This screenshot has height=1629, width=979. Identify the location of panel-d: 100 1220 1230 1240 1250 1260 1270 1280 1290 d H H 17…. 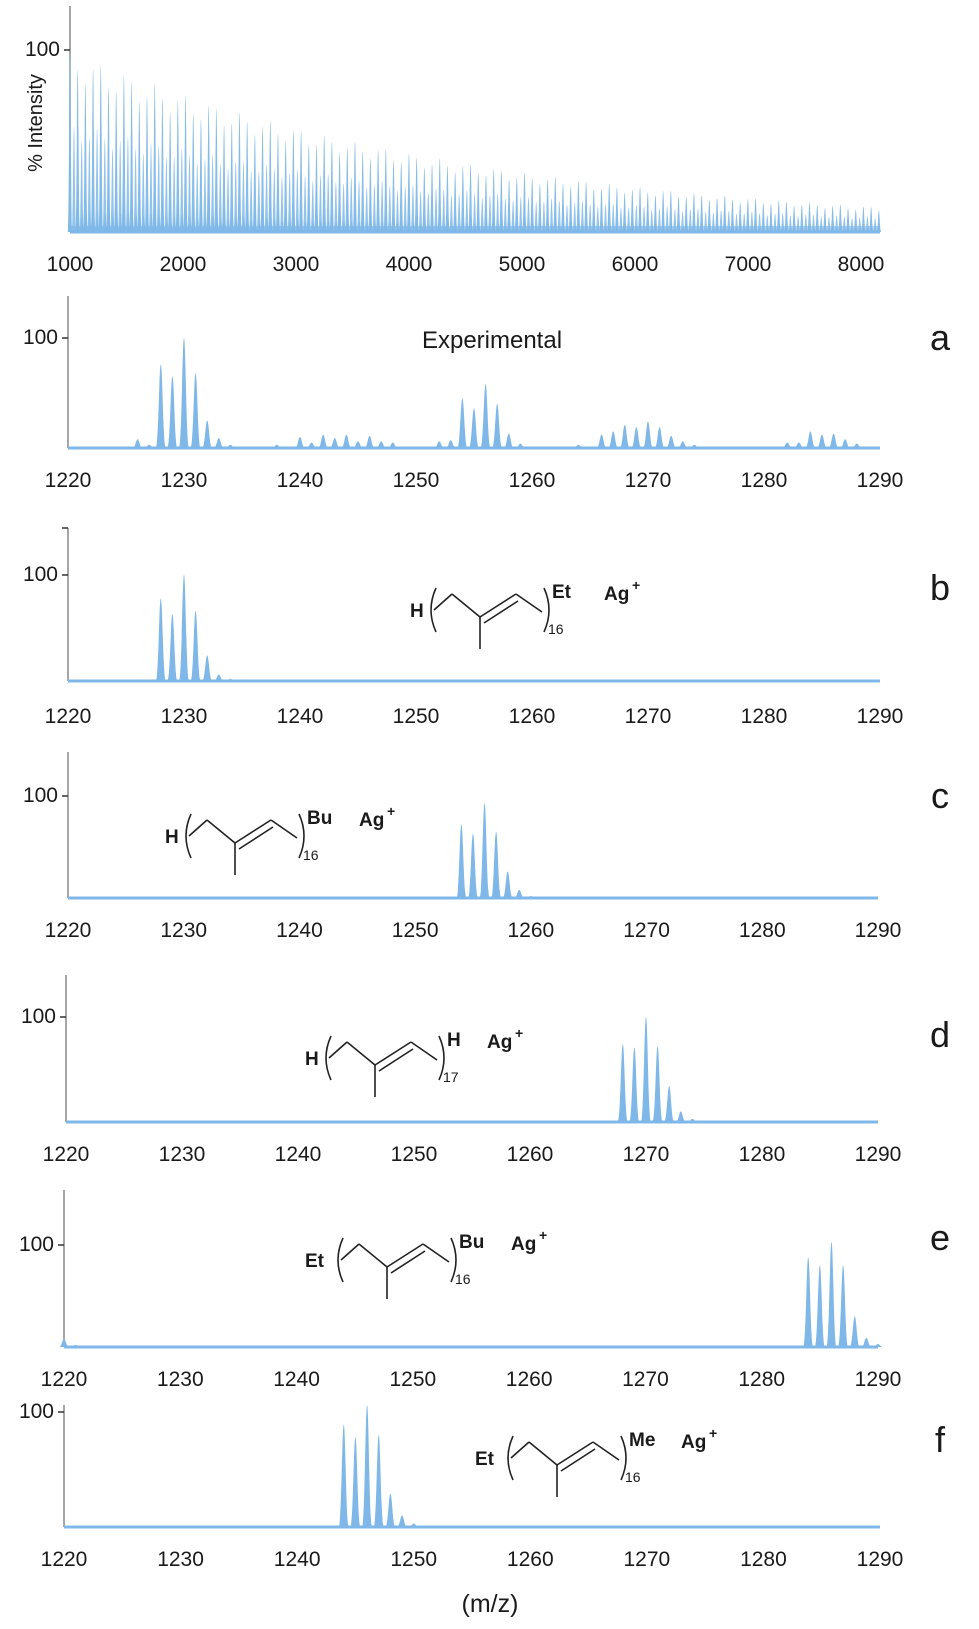
(485, 1070).